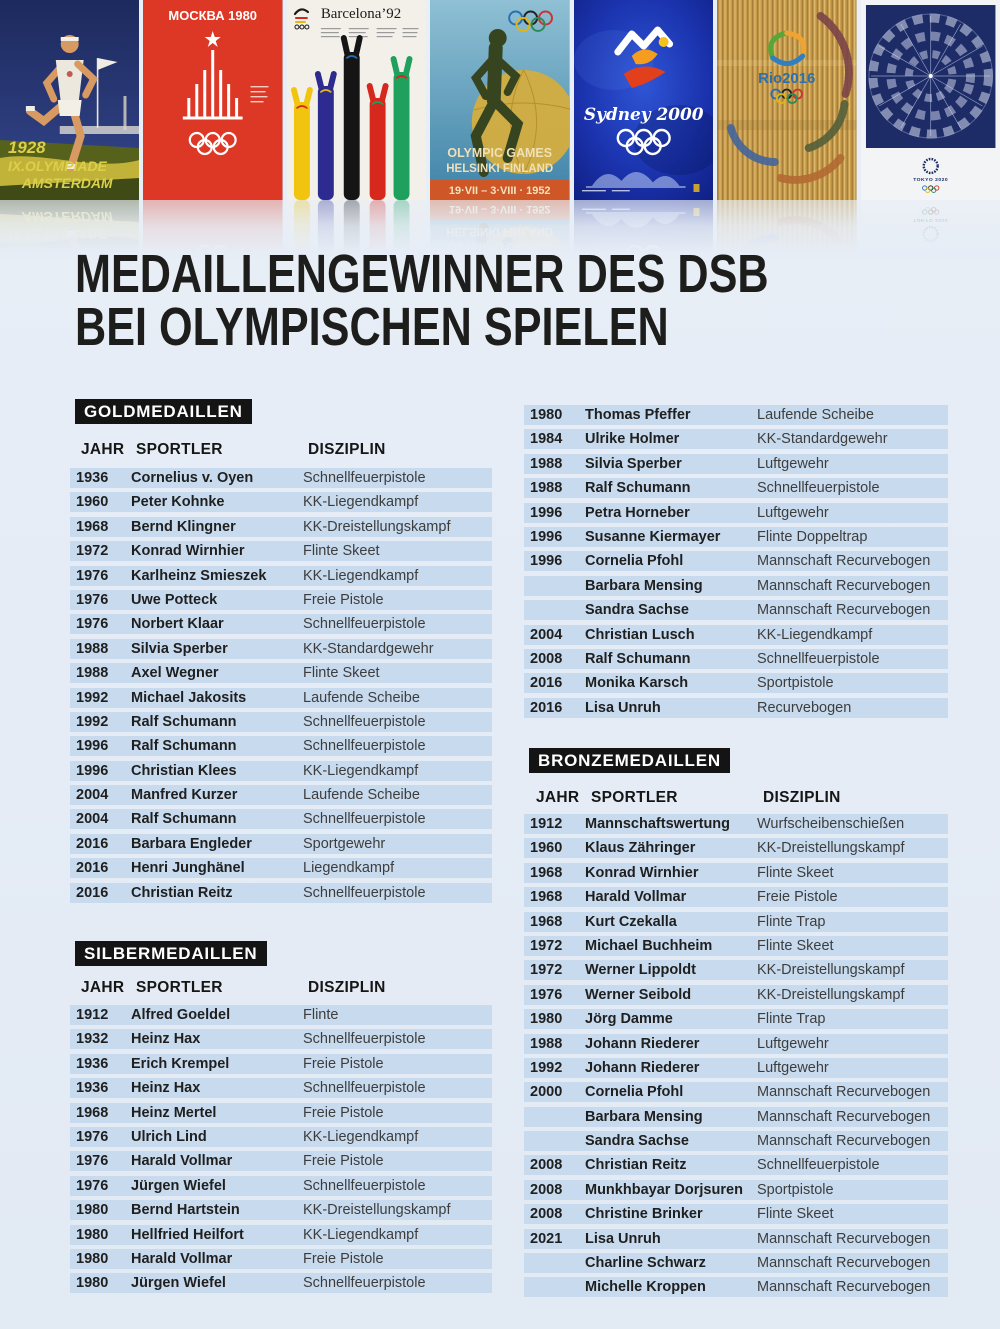 Image resolution: width=1000 pixels, height=1329 pixels. Describe the element at coordinates (623, 1238) in the screenshot. I see `athlete-cell: Lisa Unruh` at that location.